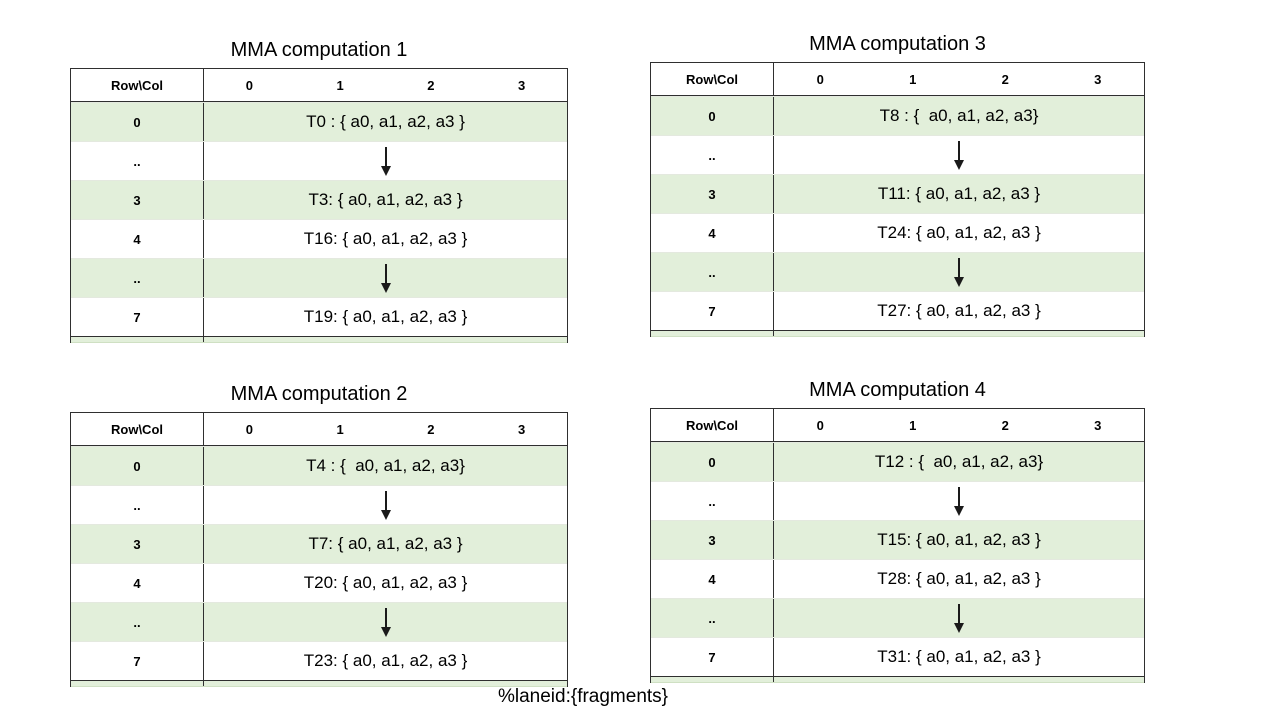 This screenshot has width=1280, height=720. I want to click on fragment-cell: T24: { a0, a1, a2, a3 }, so click(959, 232).